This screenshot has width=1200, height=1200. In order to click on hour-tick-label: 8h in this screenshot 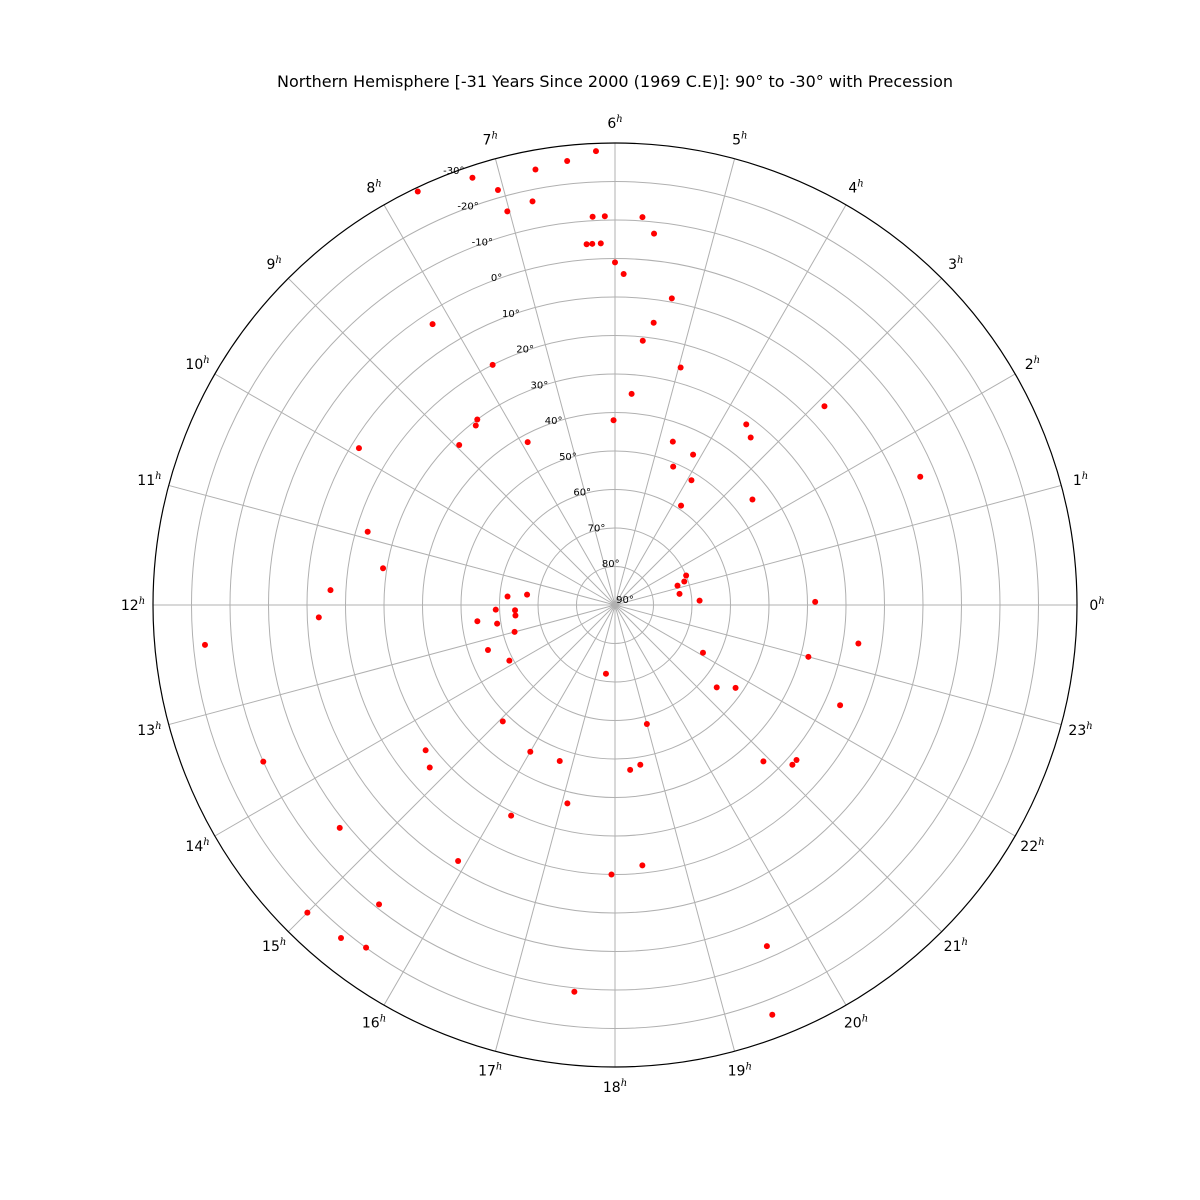, I will do `click(373, 188)`.